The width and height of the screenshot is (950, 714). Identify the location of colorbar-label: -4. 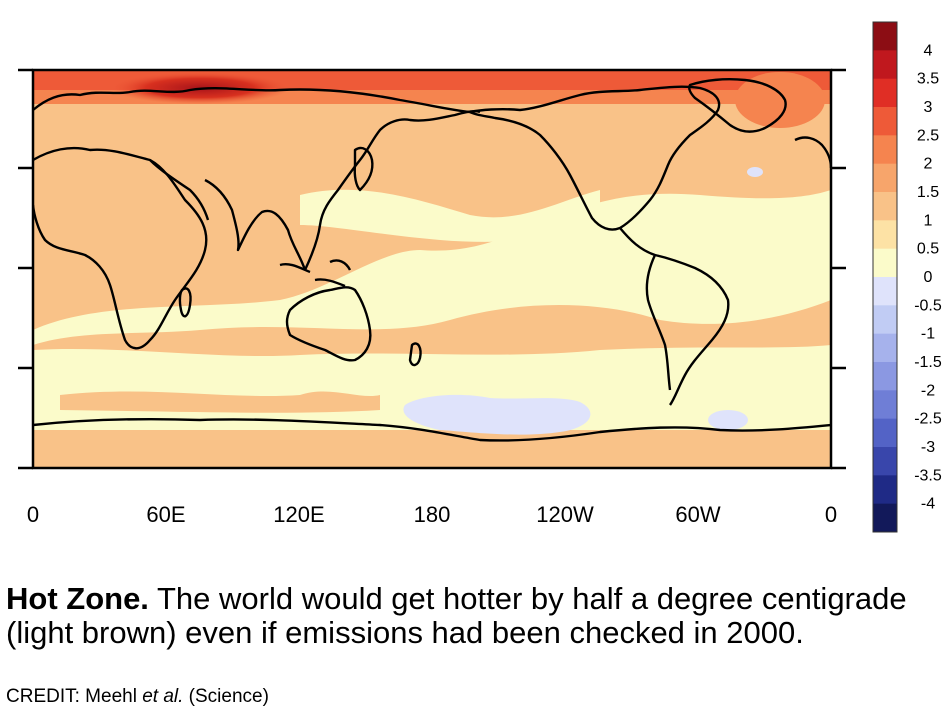
(928, 504).